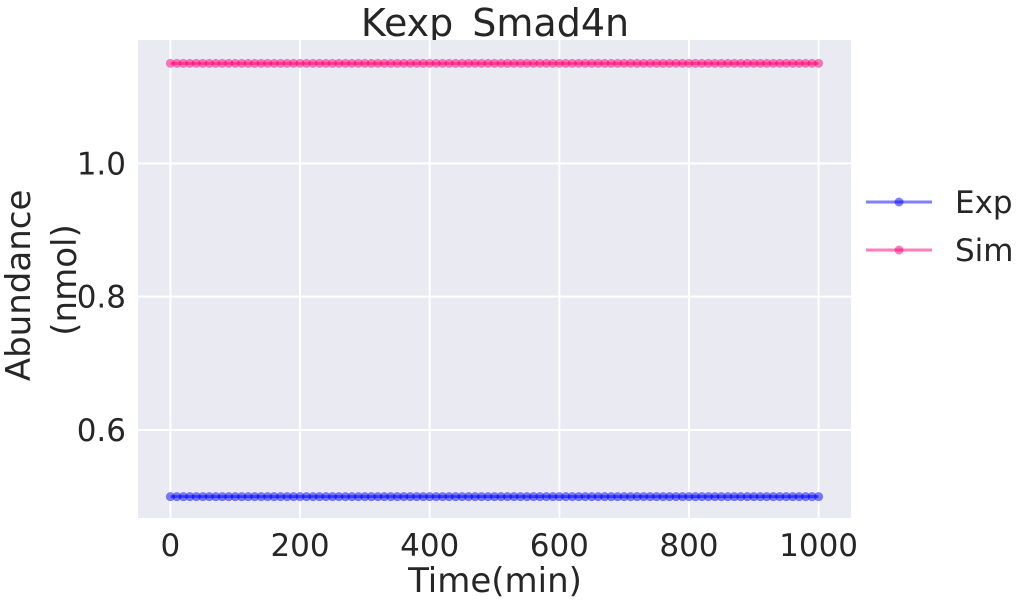 This screenshot has width=1029, height=604. I want to click on x-tick-label: 400, so click(429, 546).